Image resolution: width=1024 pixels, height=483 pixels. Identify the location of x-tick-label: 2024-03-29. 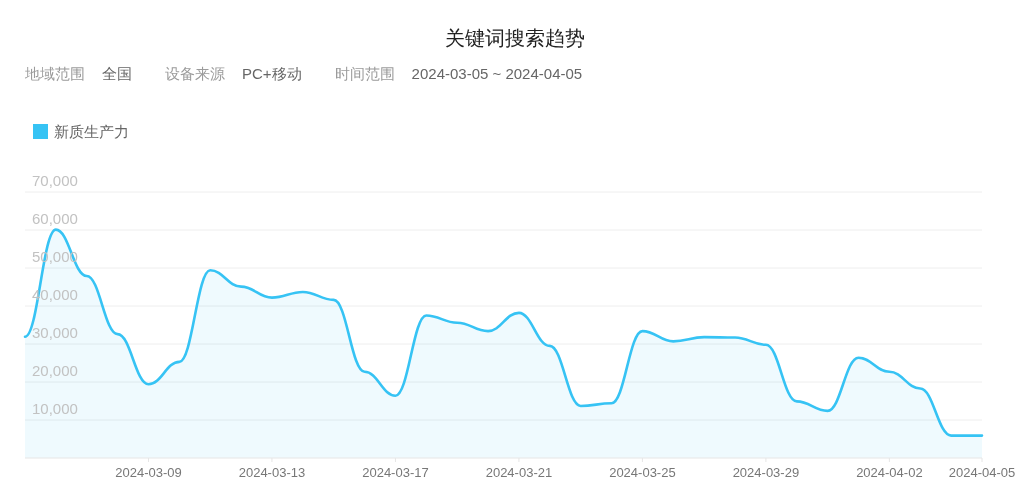
(766, 472).